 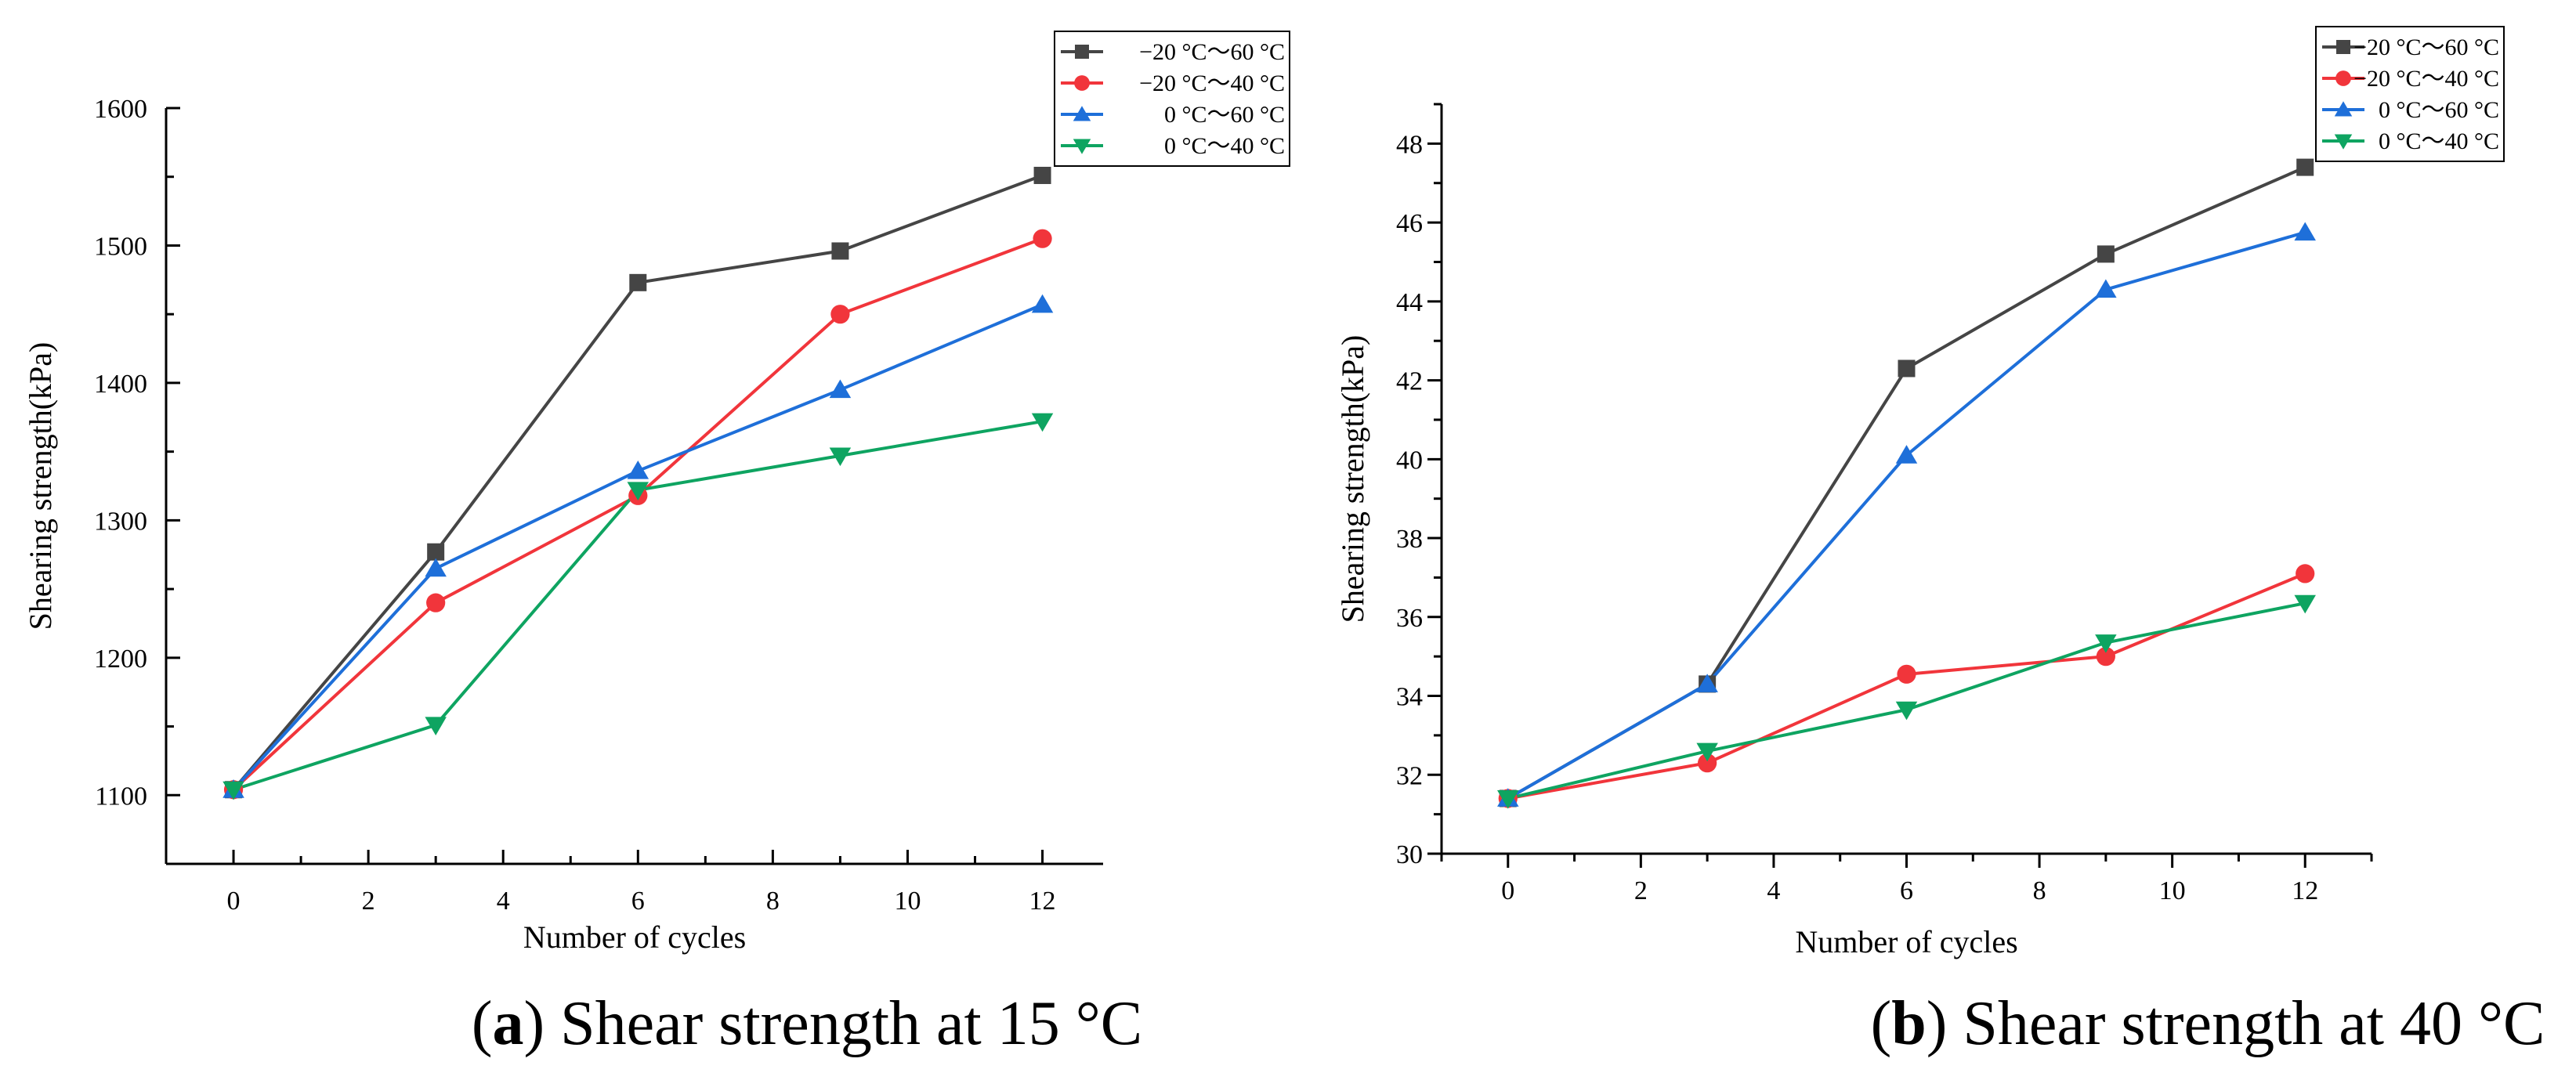 I want to click on panel-b-y-tick-label: 42, so click(x=1409, y=381).